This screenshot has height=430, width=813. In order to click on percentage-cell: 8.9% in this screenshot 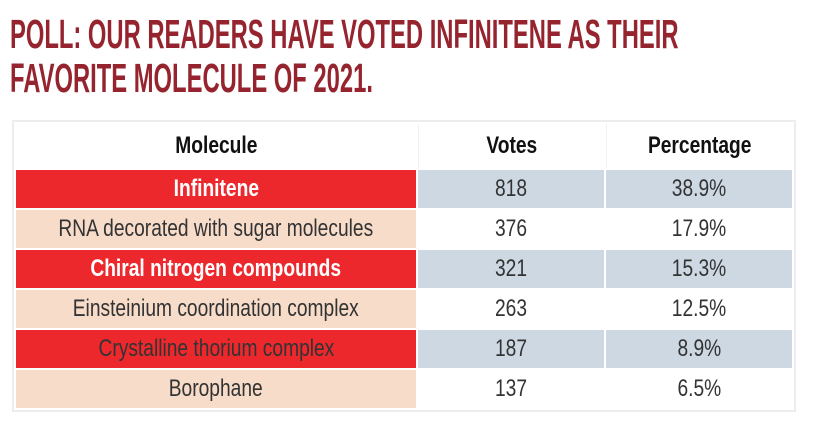, I will do `click(699, 349)`.